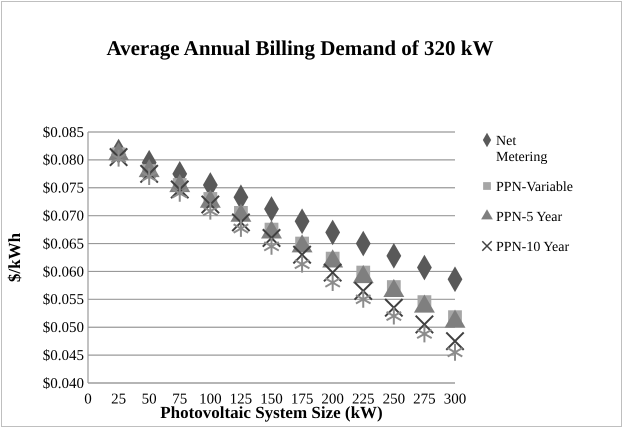  I want to click on y-tick-label: $0.080, so click(63, 160).